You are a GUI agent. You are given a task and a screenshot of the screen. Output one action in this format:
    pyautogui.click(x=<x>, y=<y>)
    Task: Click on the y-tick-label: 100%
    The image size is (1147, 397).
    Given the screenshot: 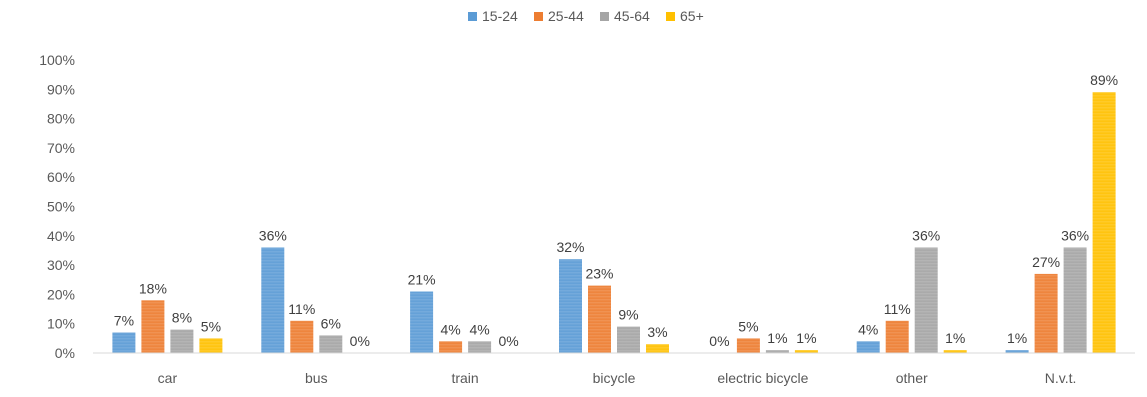 What is the action you would take?
    pyautogui.click(x=57, y=60)
    